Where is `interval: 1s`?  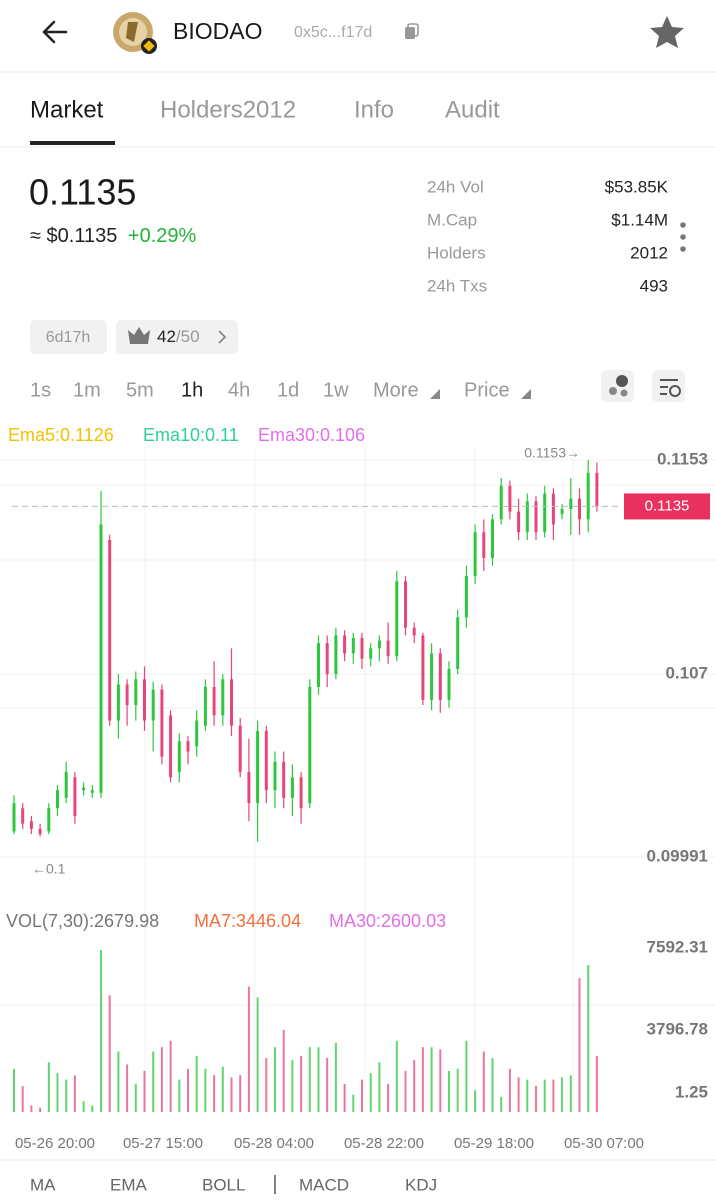
interval: 1s is located at coordinates (40, 390).